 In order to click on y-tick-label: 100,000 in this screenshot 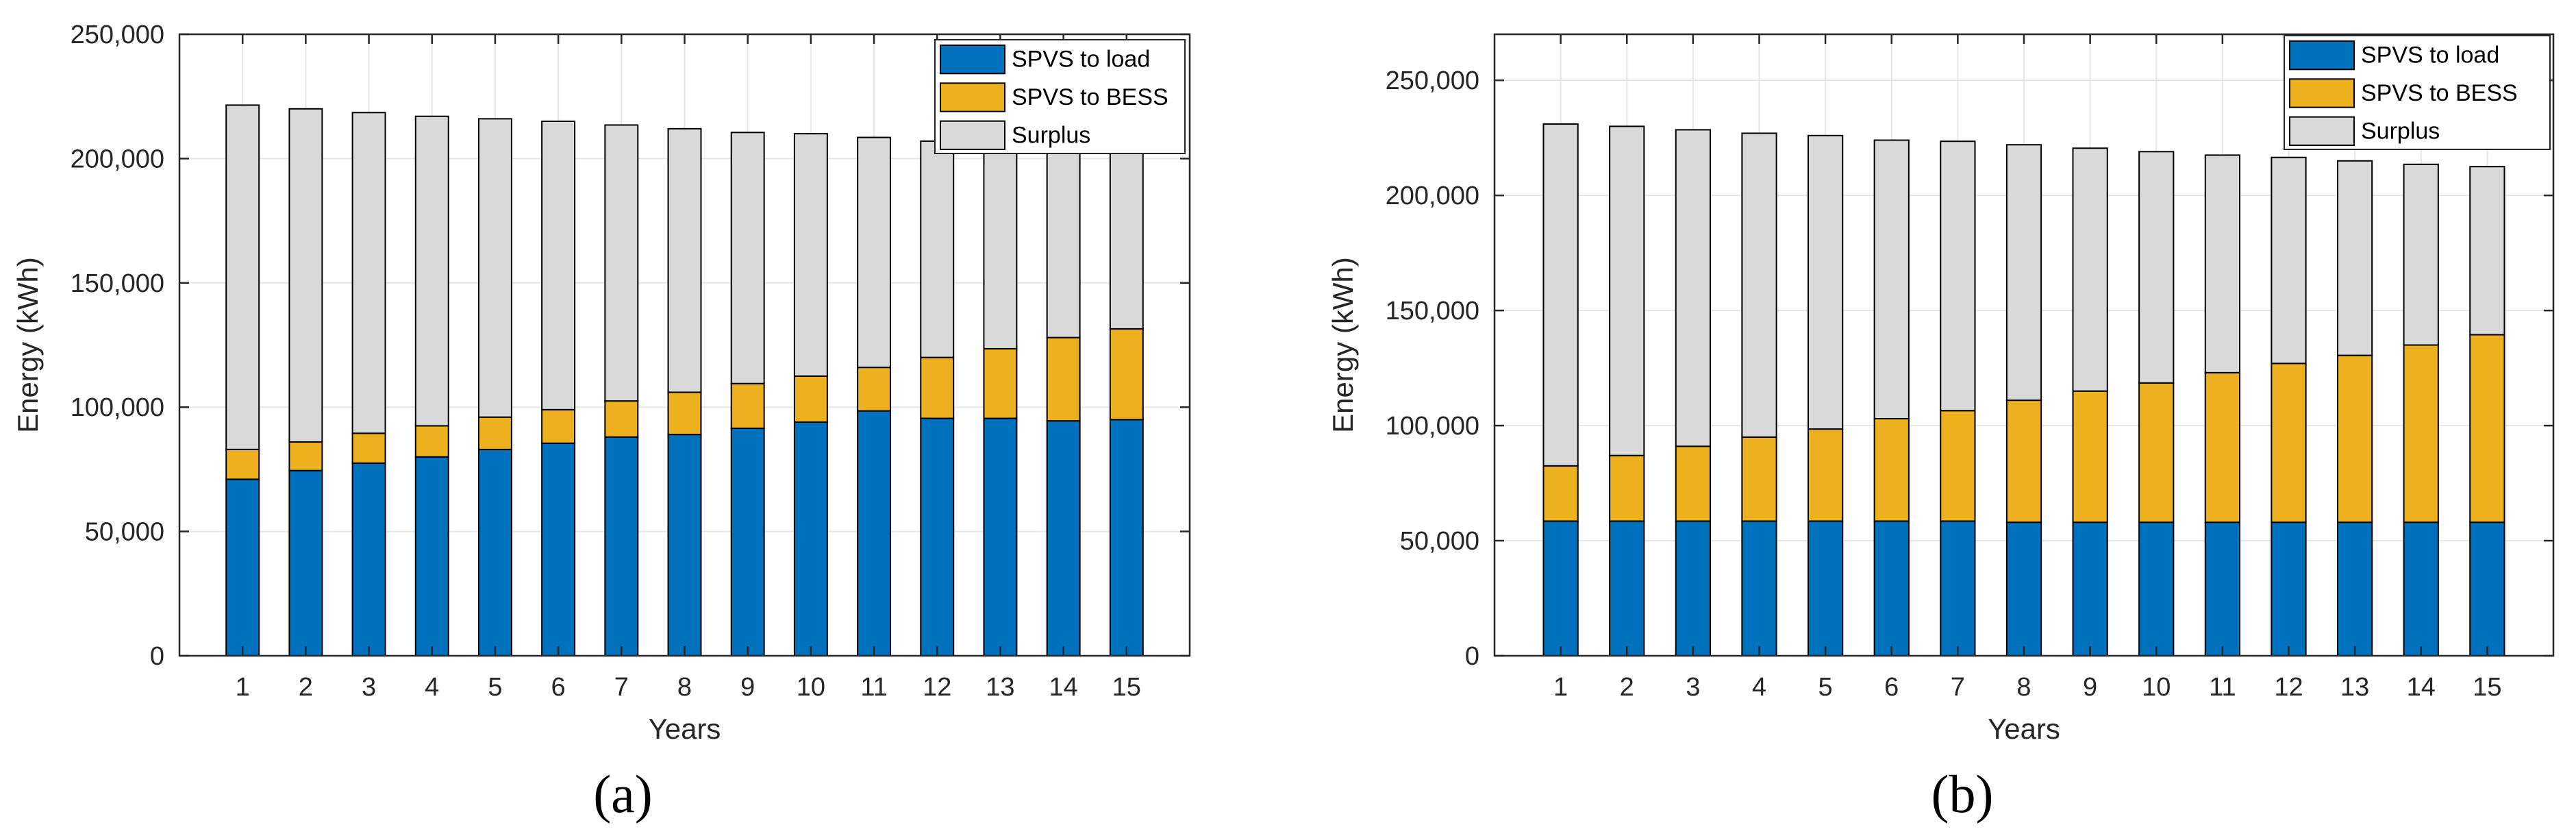, I will do `click(1432, 426)`.